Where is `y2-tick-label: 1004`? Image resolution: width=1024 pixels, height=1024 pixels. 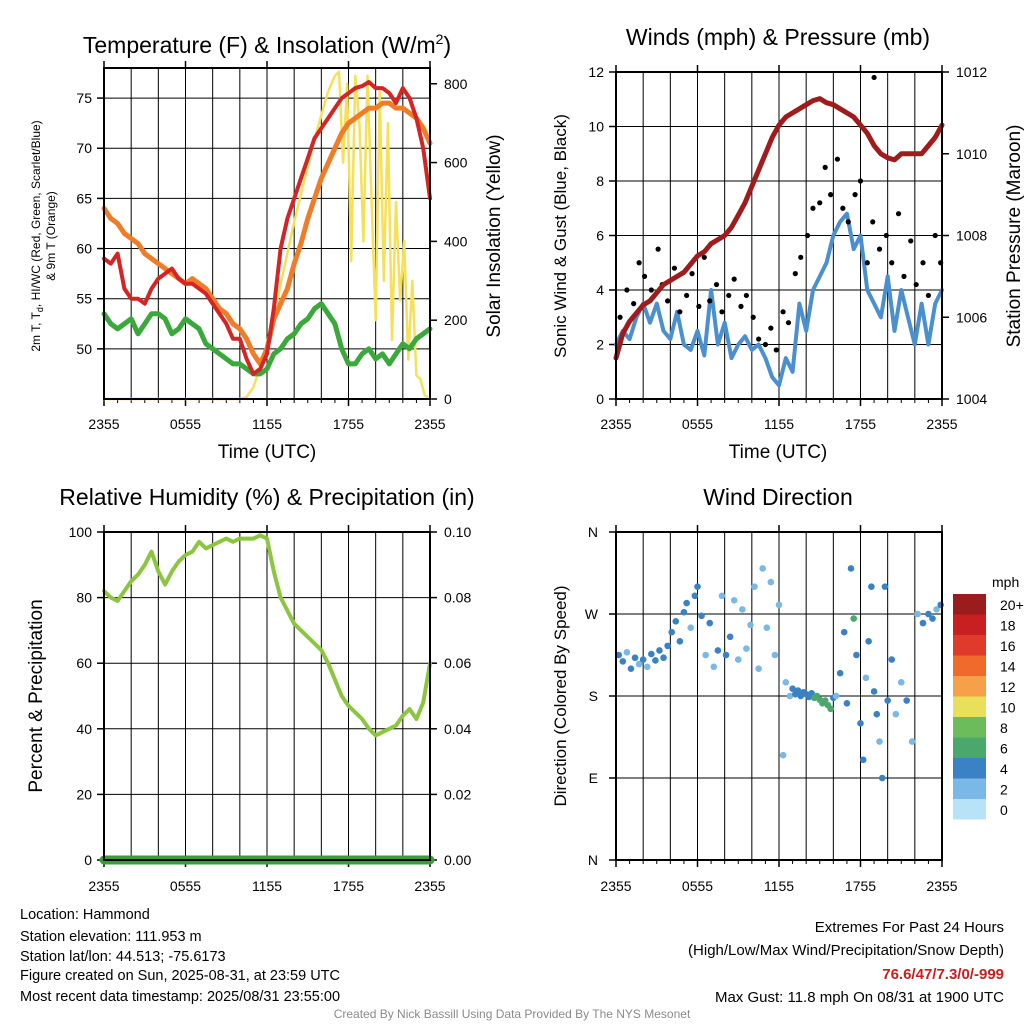 y2-tick-label: 1004 is located at coordinates (971, 399).